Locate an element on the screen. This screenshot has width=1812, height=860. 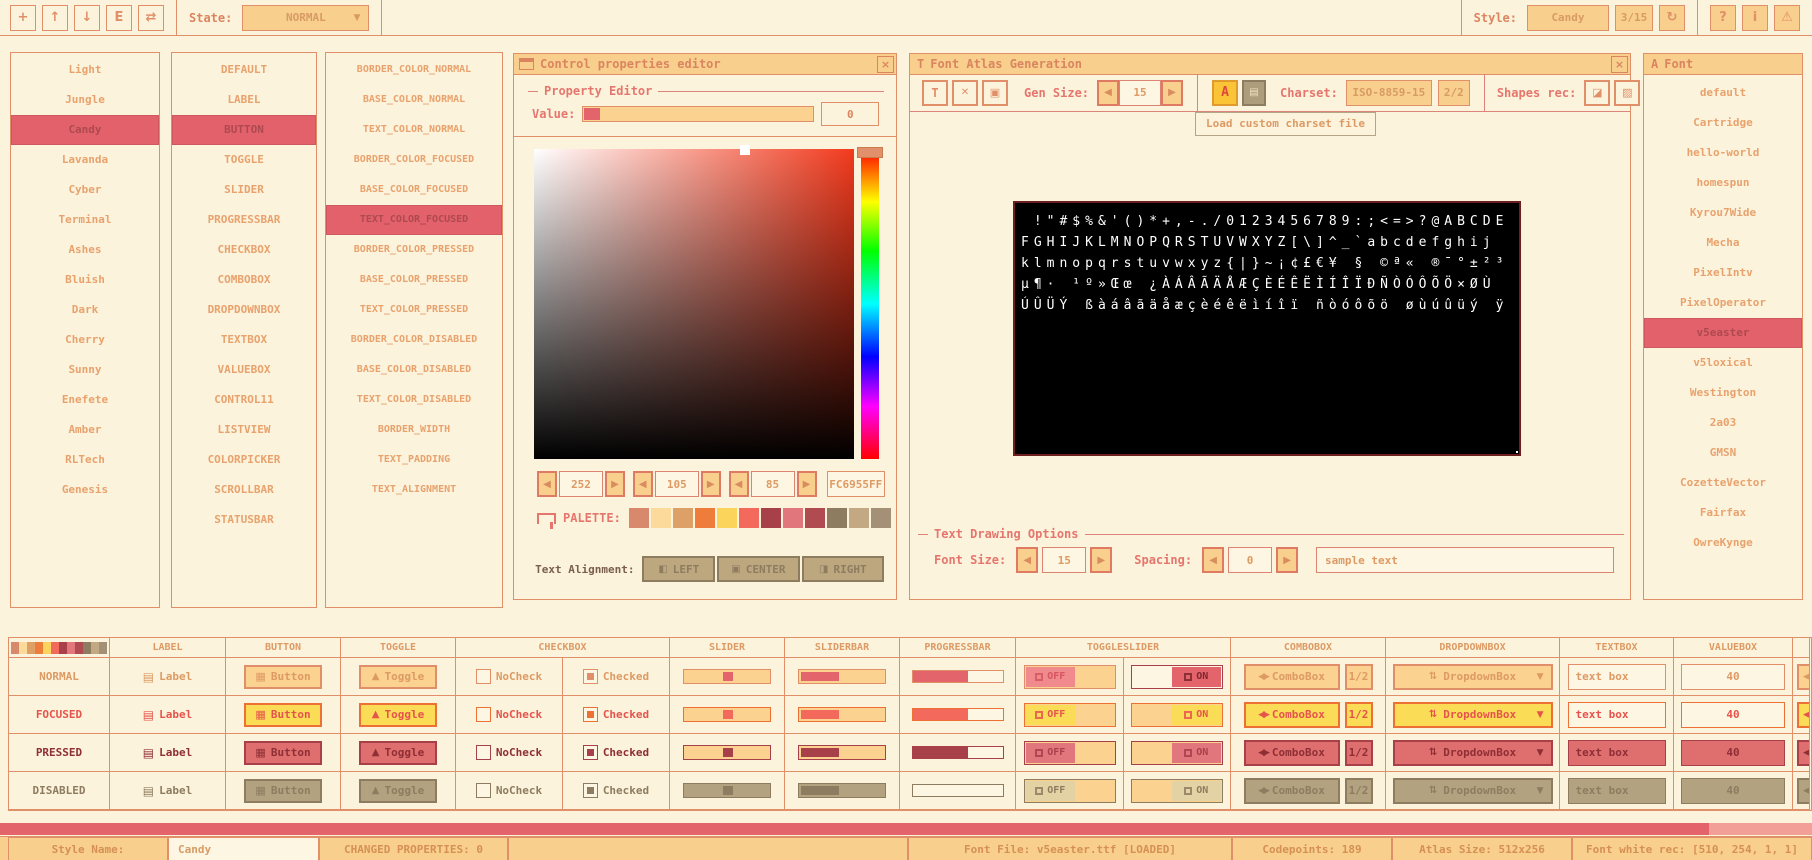
clear-font-button: ✕ is located at coordinates (965, 92).